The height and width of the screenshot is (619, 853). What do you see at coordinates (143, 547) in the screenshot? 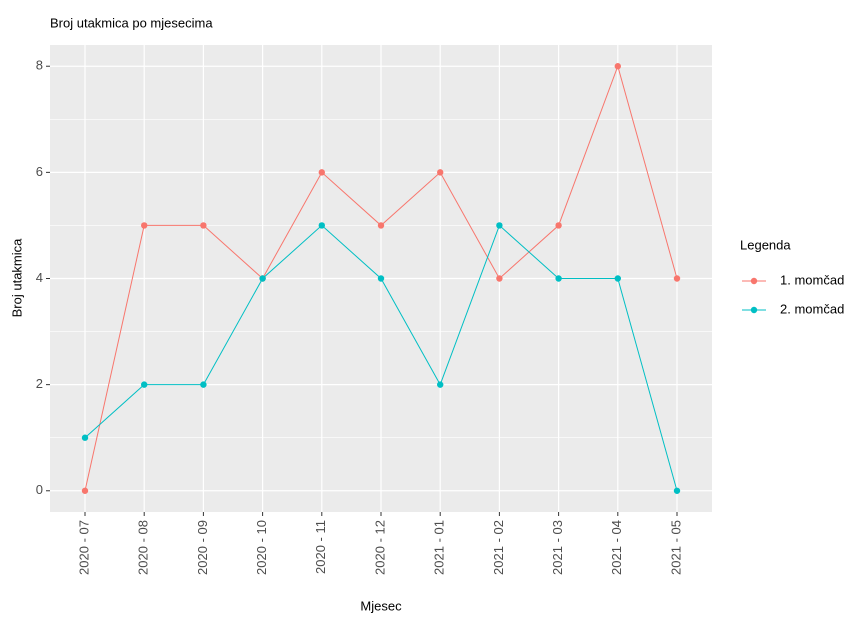
I see `x-tick-label: 2020 - 08` at bounding box center [143, 547].